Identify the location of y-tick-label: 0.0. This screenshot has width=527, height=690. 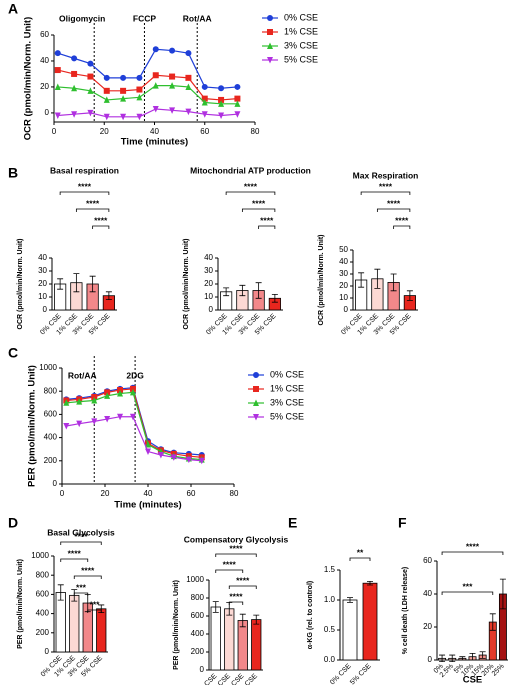
(330, 659).